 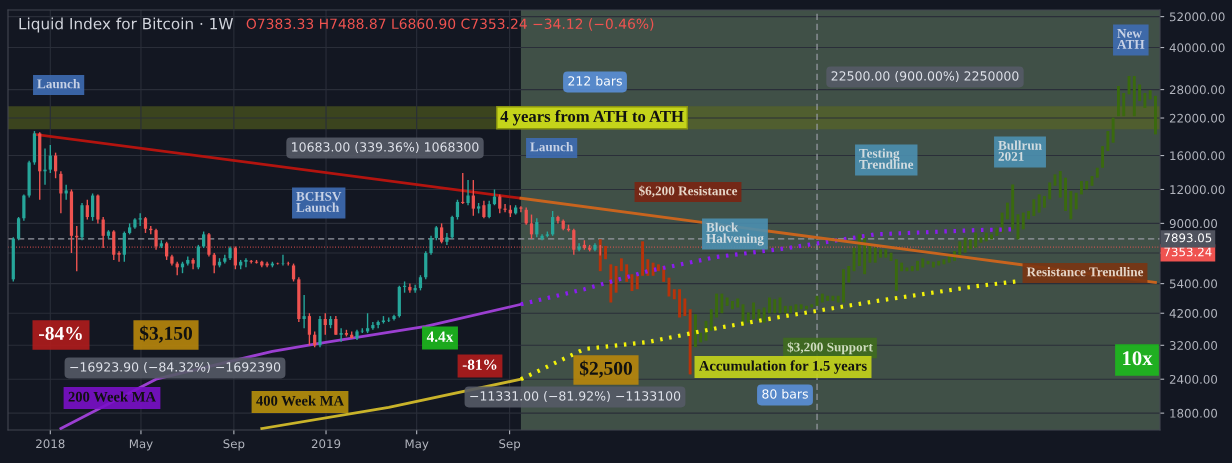 What do you see at coordinates (735, 234) in the screenshot?
I see `annotation: Block Halvening` at bounding box center [735, 234].